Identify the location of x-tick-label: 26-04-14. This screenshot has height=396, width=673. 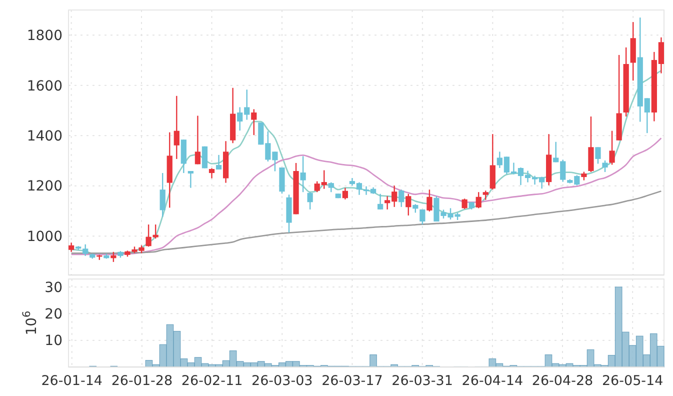
(493, 381).